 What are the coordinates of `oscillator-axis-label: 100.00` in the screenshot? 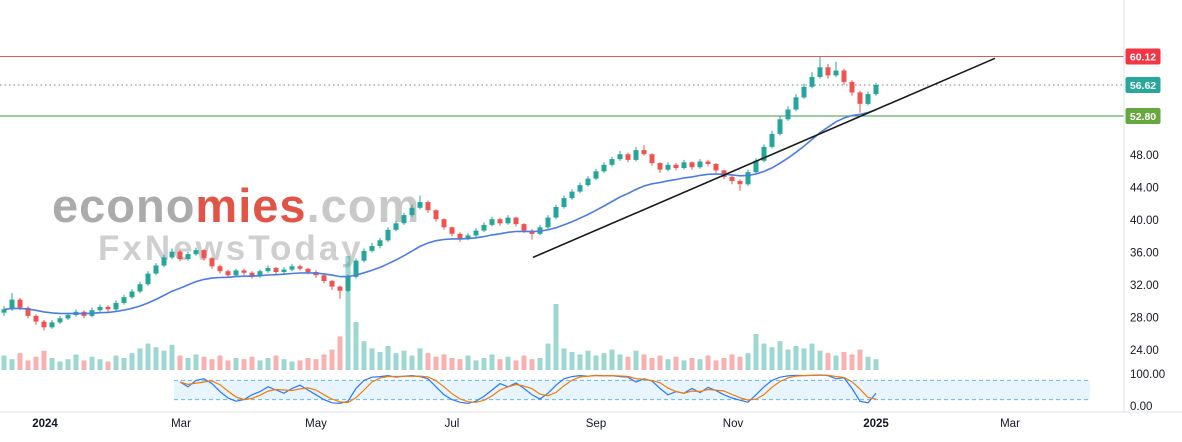 It's located at (1147, 375).